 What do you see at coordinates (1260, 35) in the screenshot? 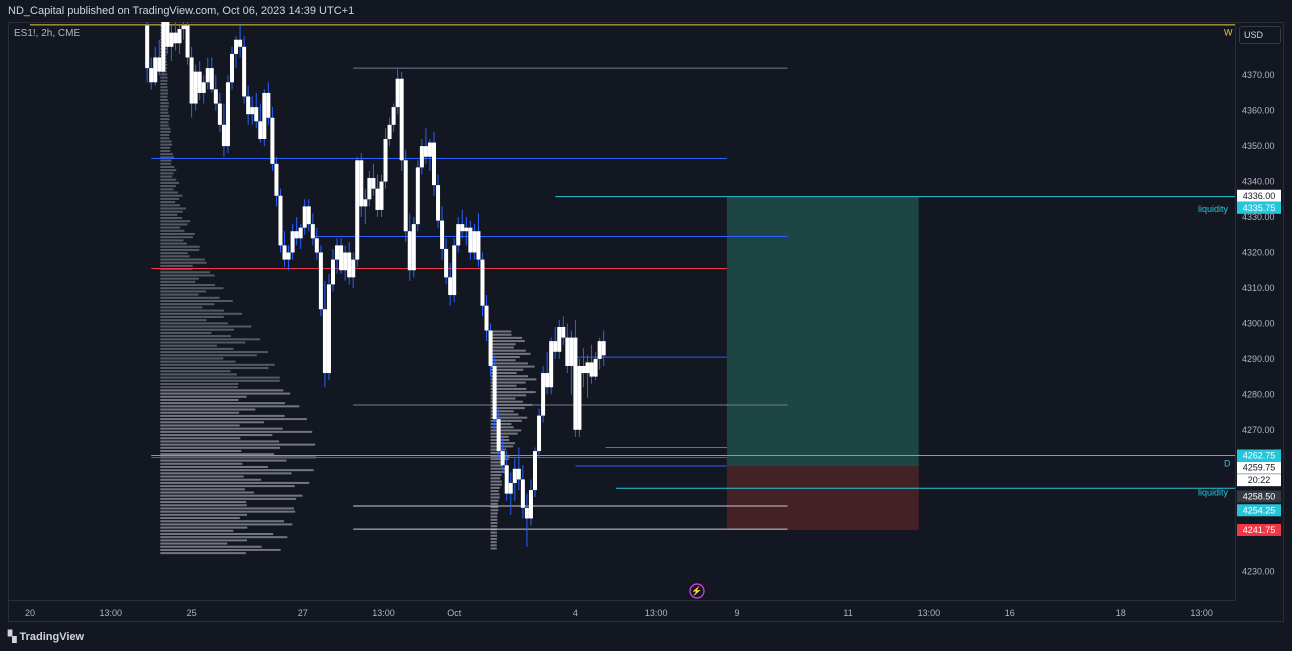
I see `currency-button: USD` at bounding box center [1260, 35].